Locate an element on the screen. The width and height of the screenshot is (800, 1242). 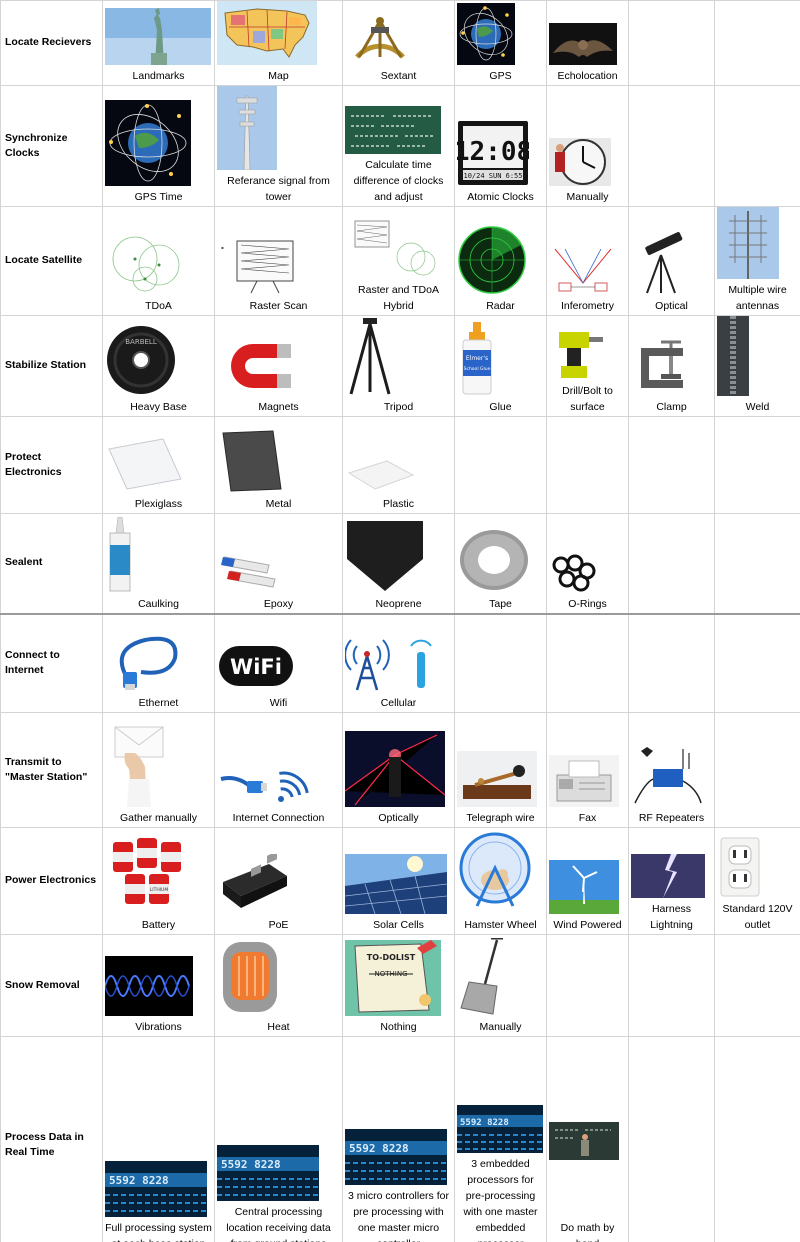
row-label: Locate Satellite is located at coordinates (51, 261).